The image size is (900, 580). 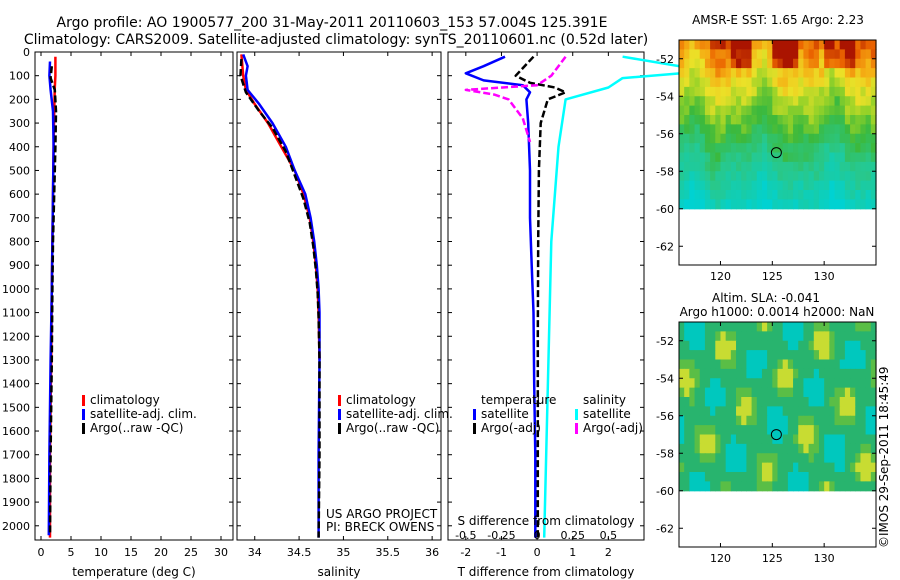 I want to click on temperature-xtick-label: 15, so click(x=131, y=552).